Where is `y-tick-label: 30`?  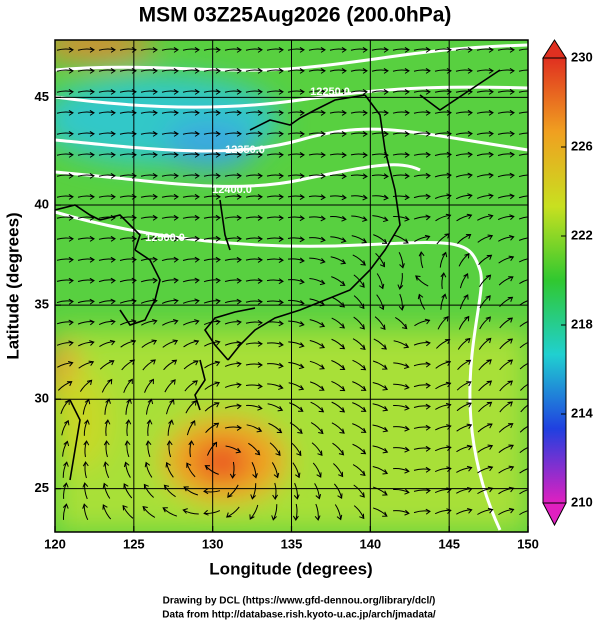 y-tick-label: 30 is located at coordinates (42, 398).